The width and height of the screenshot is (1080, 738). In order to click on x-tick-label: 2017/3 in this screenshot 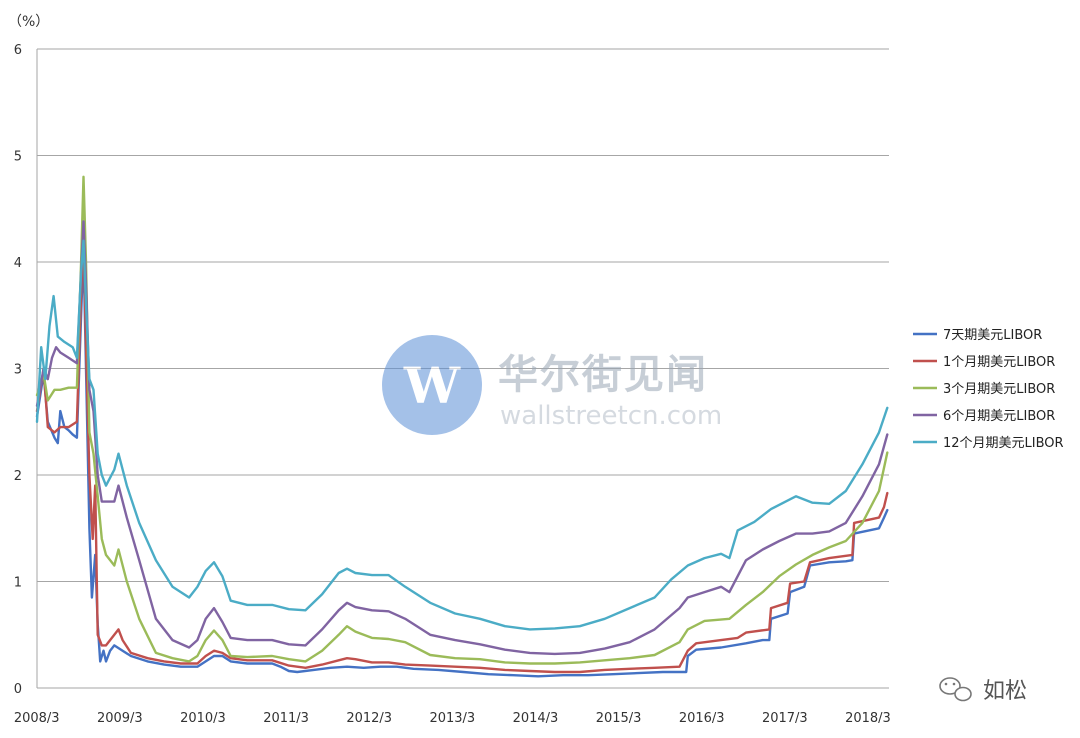, I will do `click(785, 718)`.